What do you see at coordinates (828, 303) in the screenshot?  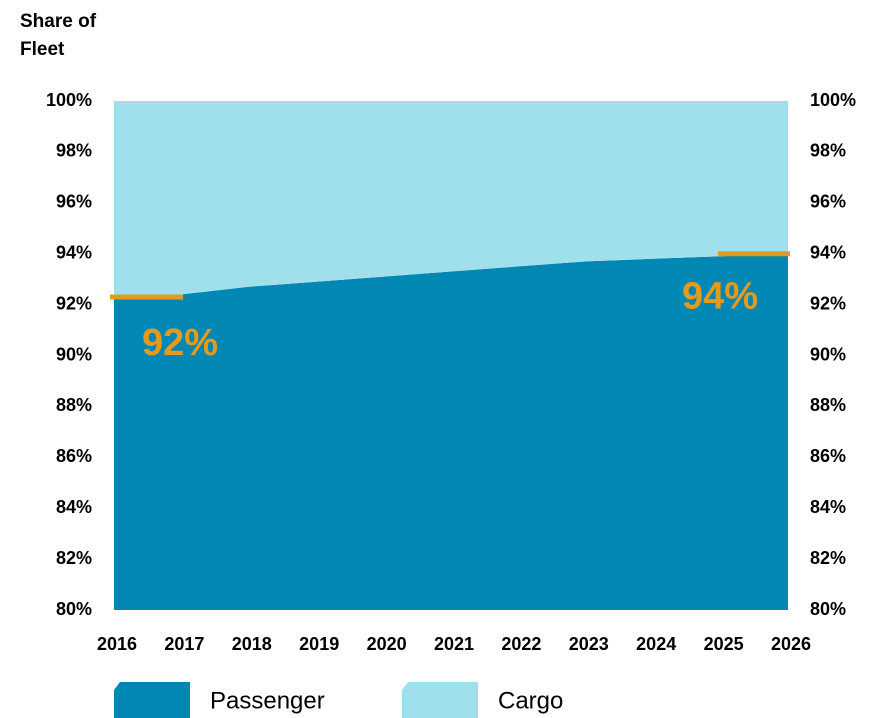 I see `y2-tick-label: 92%` at bounding box center [828, 303].